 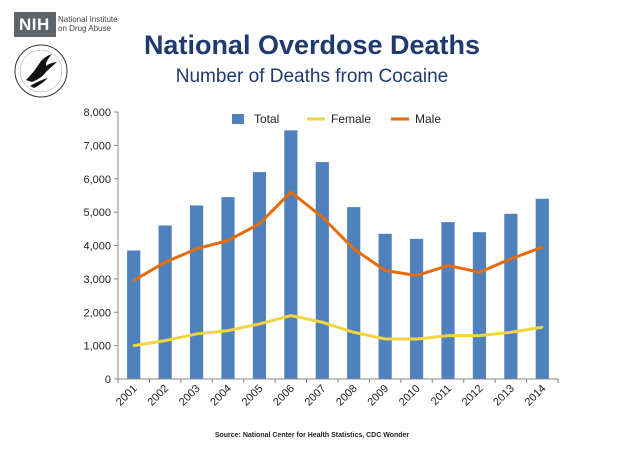 I want to click on x-tick-label: 2004, so click(x=221, y=396).